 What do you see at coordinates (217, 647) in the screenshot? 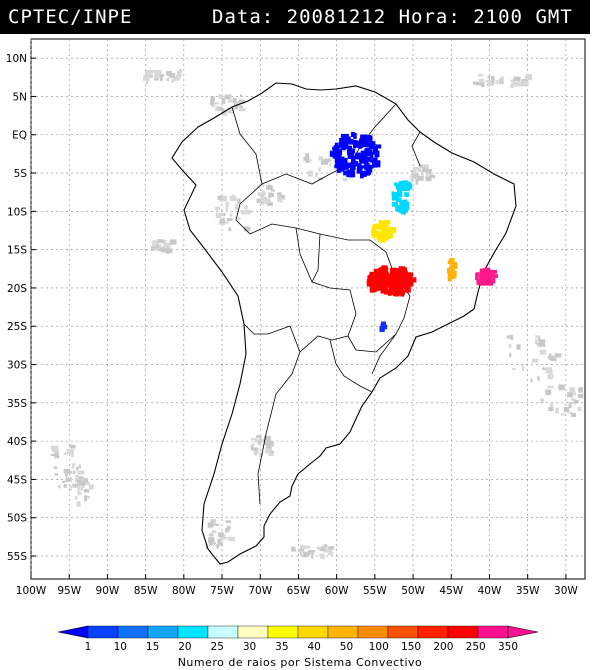
I see `colorbar-tick-label: 25` at bounding box center [217, 647].